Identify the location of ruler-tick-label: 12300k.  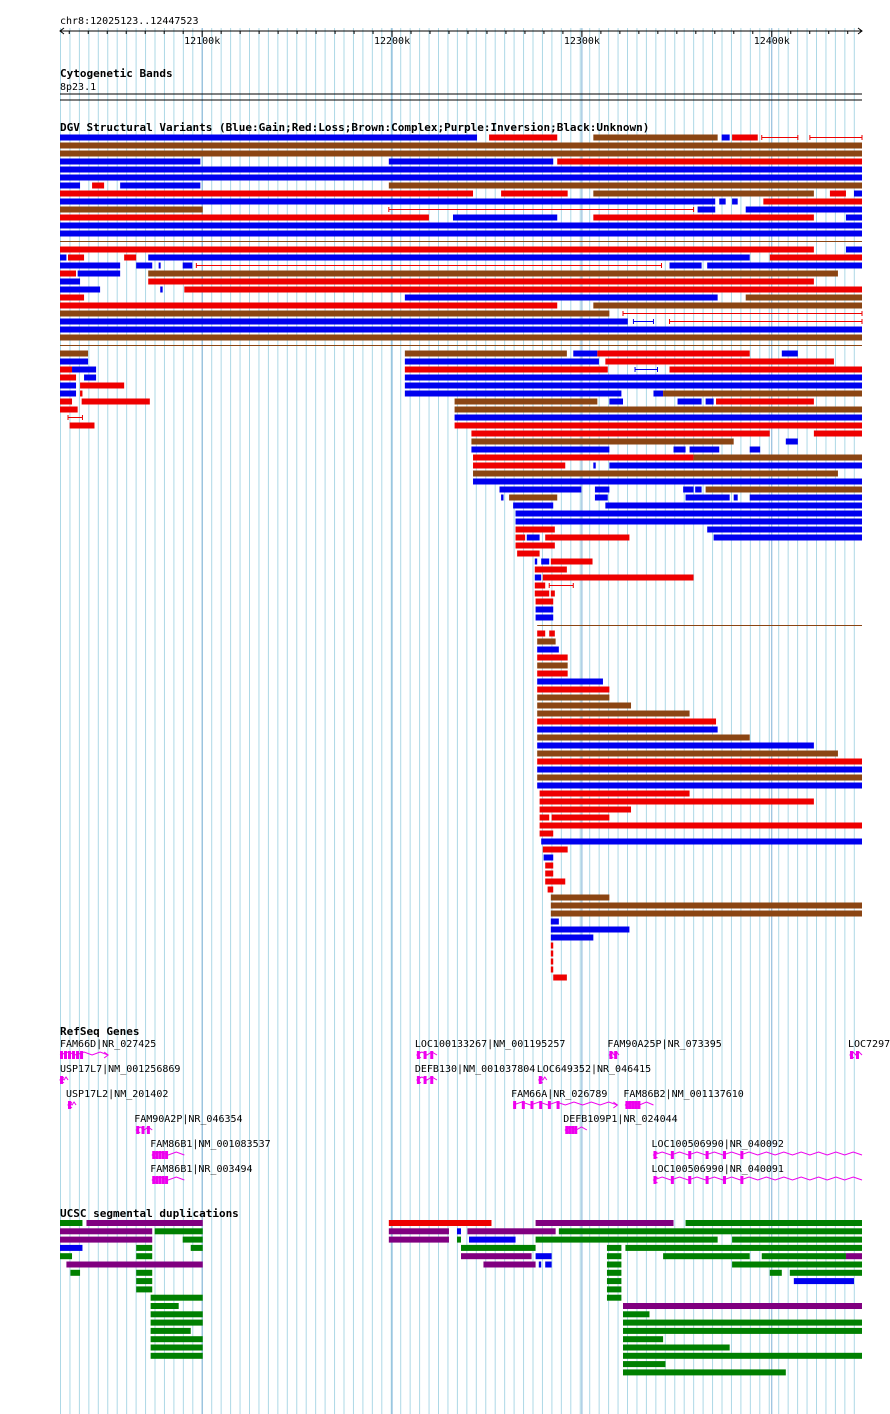
(582, 41).